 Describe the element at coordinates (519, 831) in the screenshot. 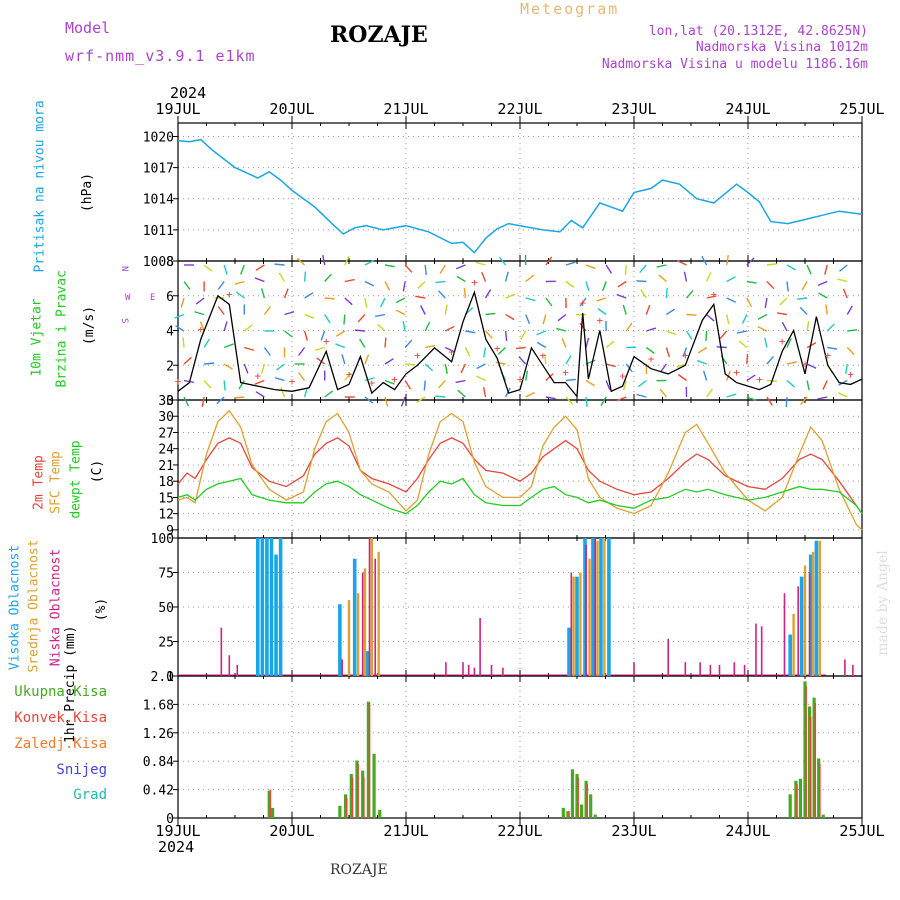

I see `x-tick-label-bottom: 22JUL` at that location.